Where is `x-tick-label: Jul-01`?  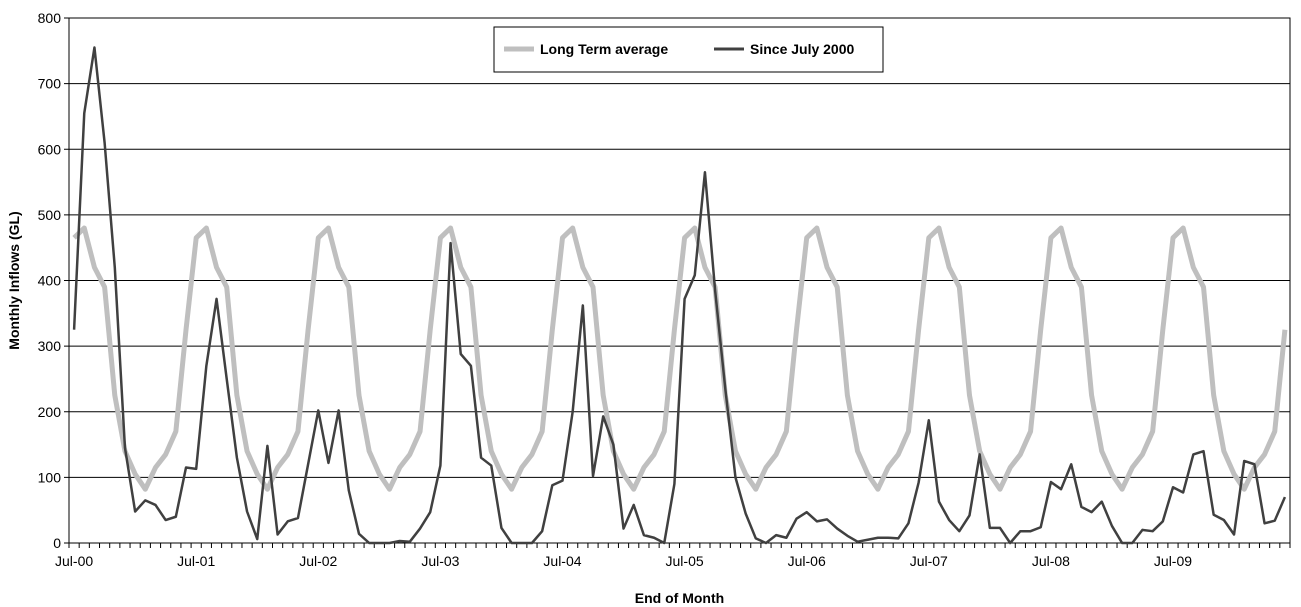 x-tick-label: Jul-01 is located at coordinates (196, 561).